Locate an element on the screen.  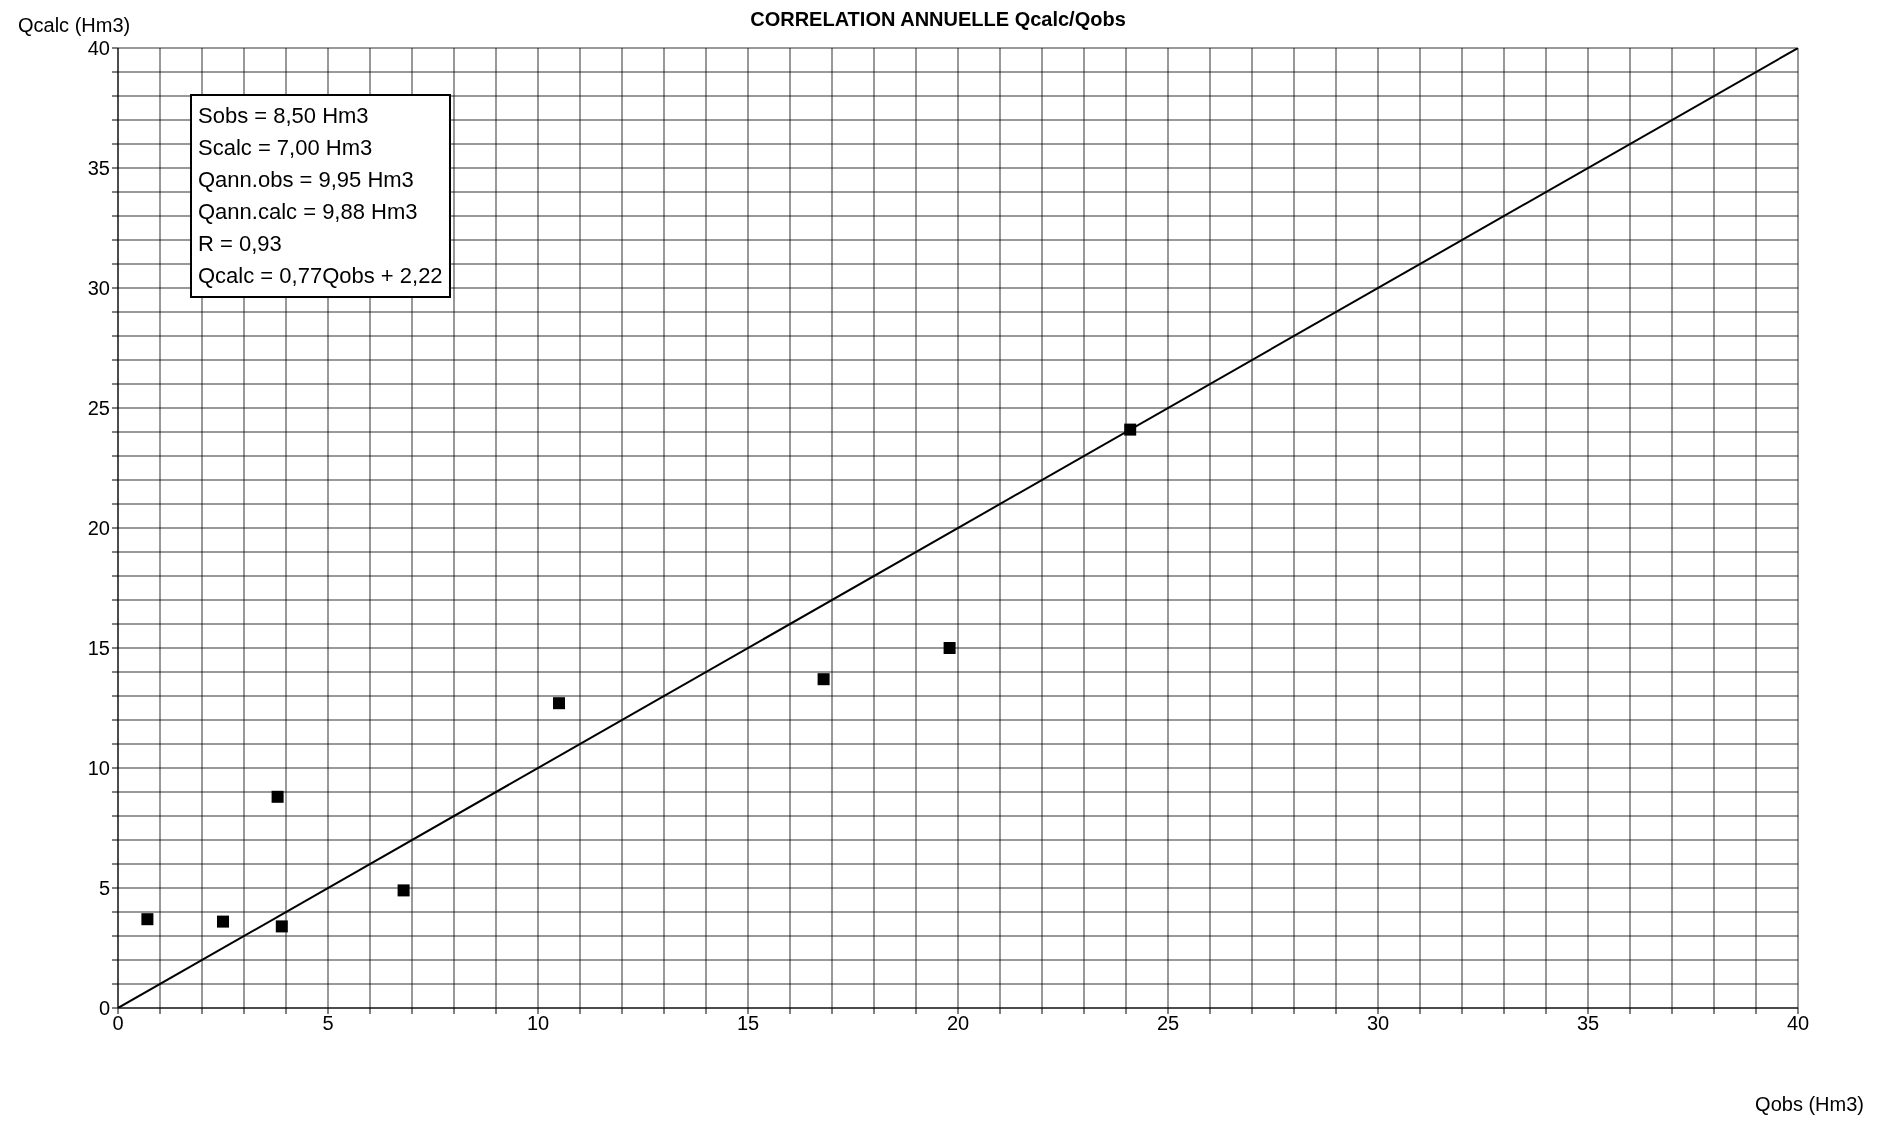
y-tick-label: 30 is located at coordinates (98, 288).